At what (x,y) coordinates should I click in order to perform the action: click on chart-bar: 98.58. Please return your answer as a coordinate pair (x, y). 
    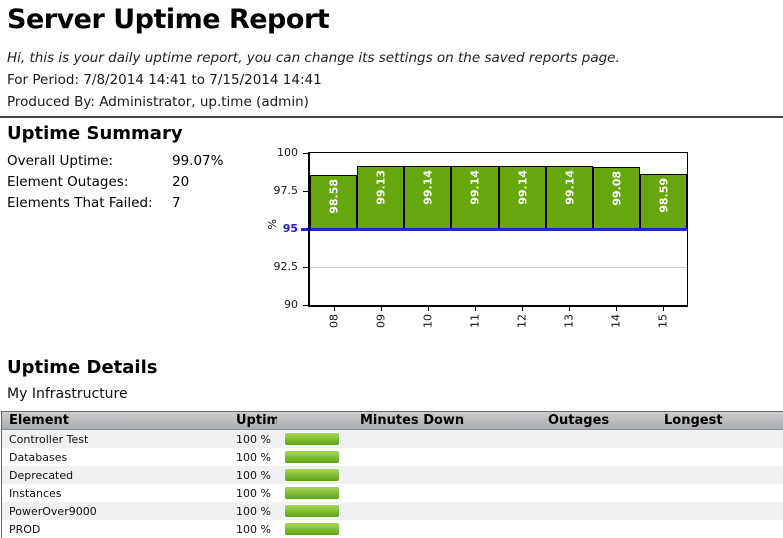
    Looking at the image, I should click on (333, 202).